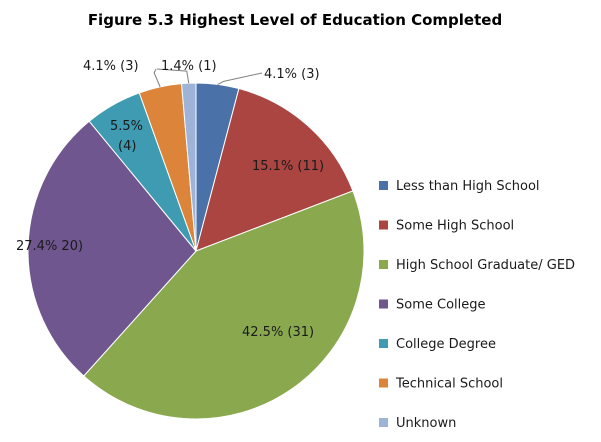 This screenshot has height=442, width=601. Describe the element at coordinates (157, 78) in the screenshot. I see `leader-line-technical-school` at that location.